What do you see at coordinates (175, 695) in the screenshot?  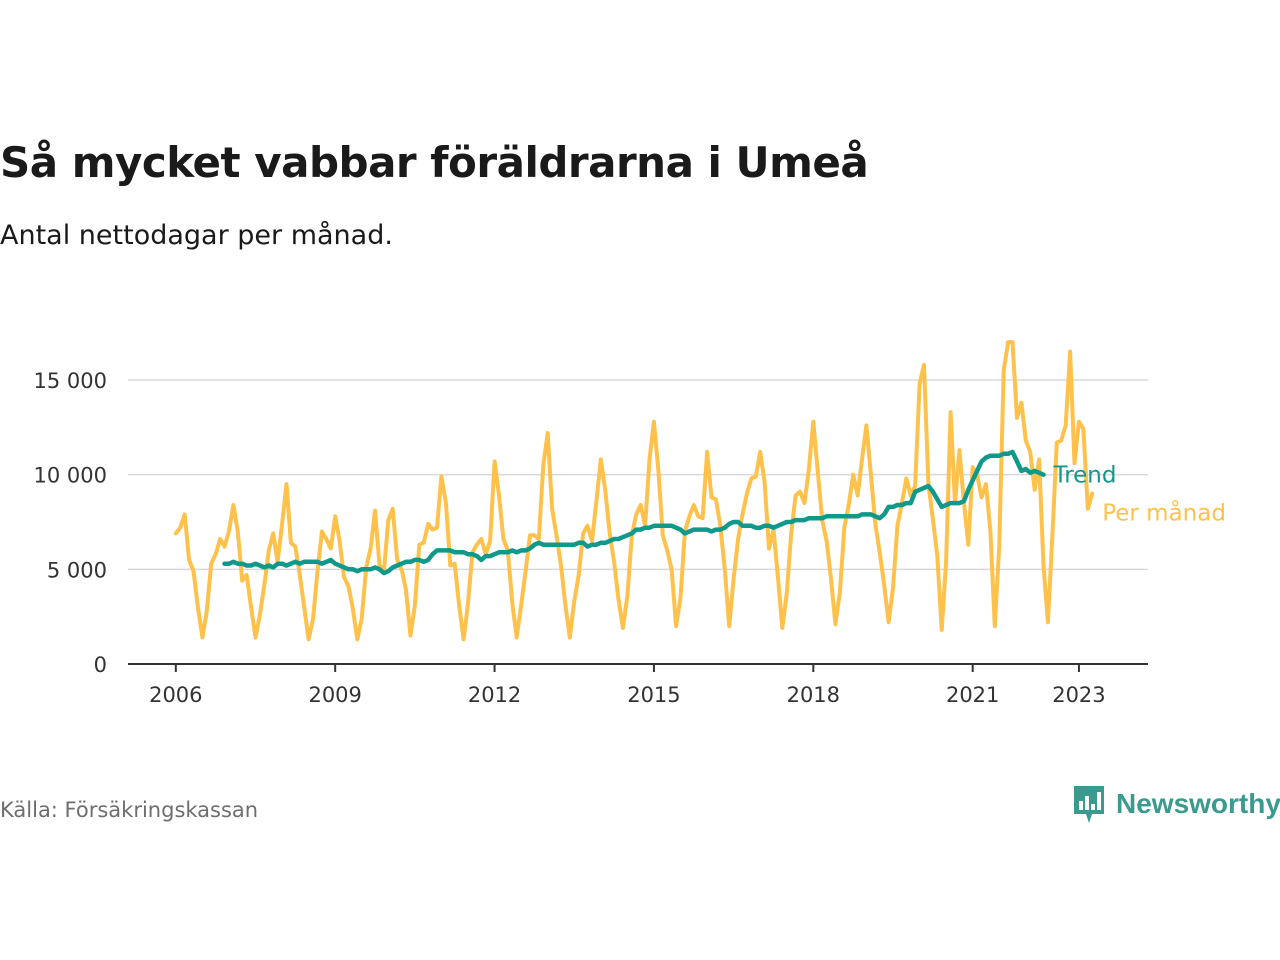 I see `x-tick-label: 2006` at bounding box center [175, 695].